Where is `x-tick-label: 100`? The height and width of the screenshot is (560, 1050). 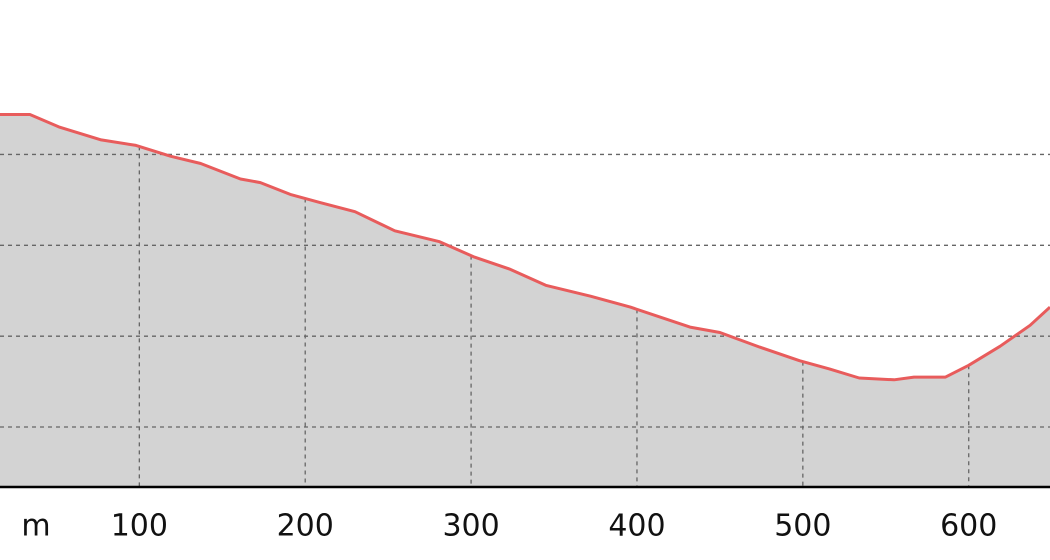
x-tick-label: 100 is located at coordinates (139, 526).